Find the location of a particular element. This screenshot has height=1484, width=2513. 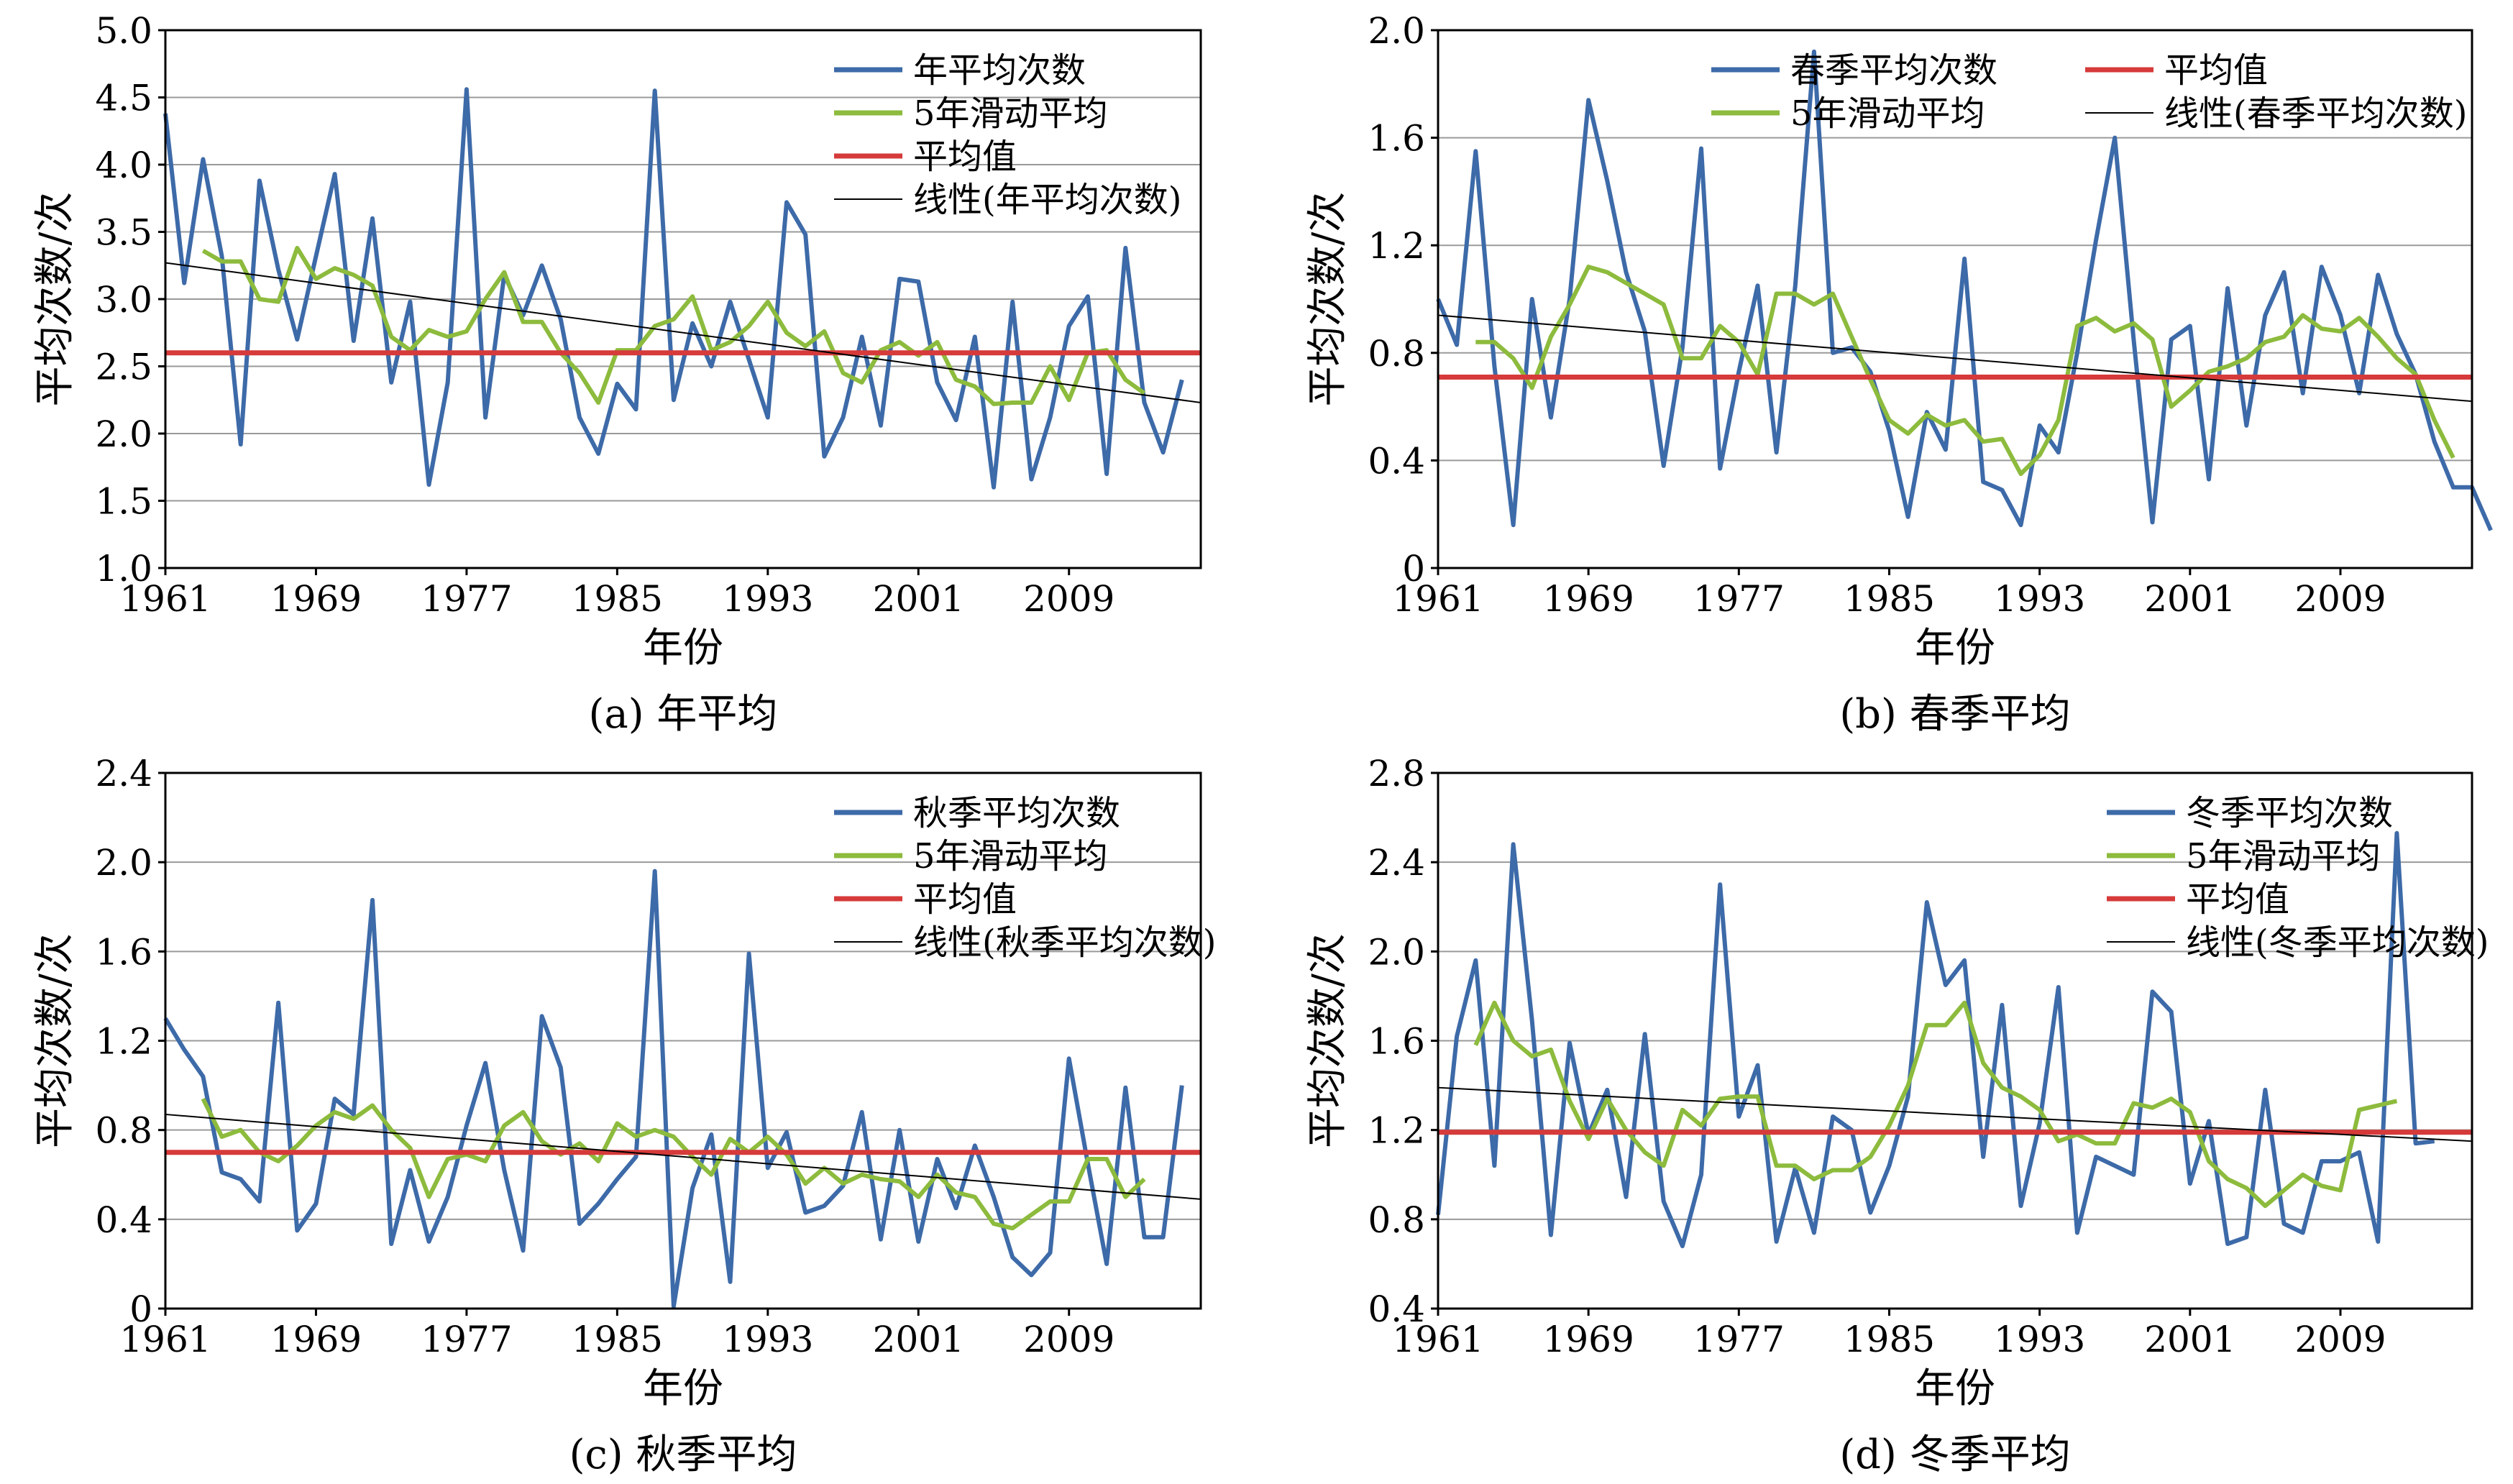

plot-frame is located at coordinates (1955, 1040).